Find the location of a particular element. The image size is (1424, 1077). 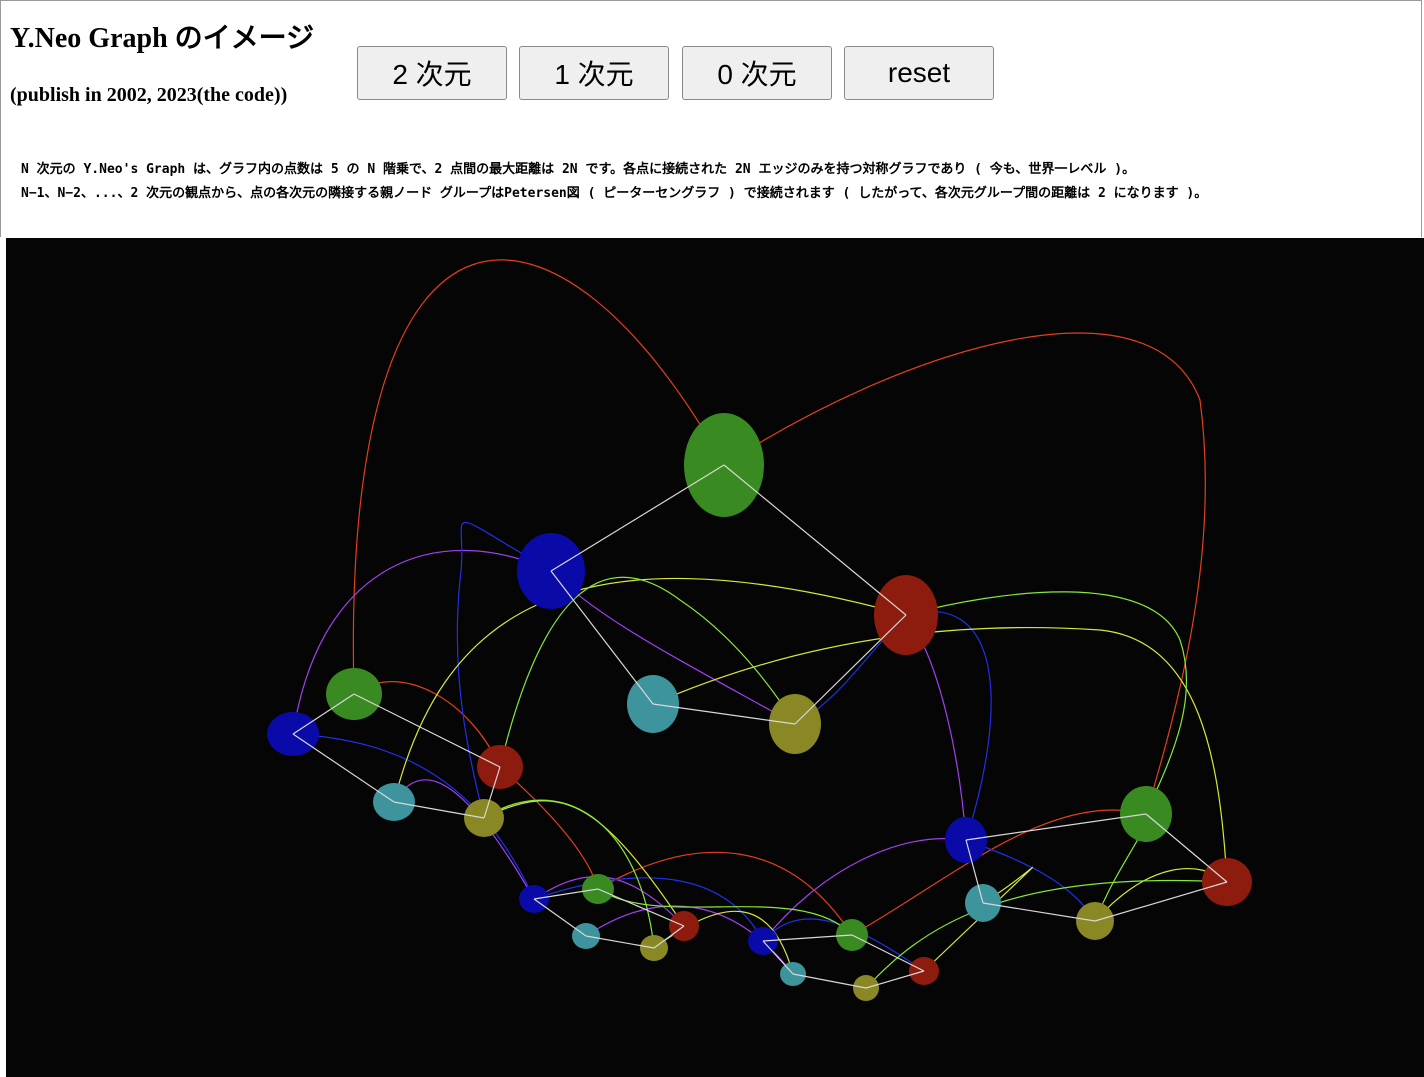

reset-button: reset is located at coordinates (919, 73).